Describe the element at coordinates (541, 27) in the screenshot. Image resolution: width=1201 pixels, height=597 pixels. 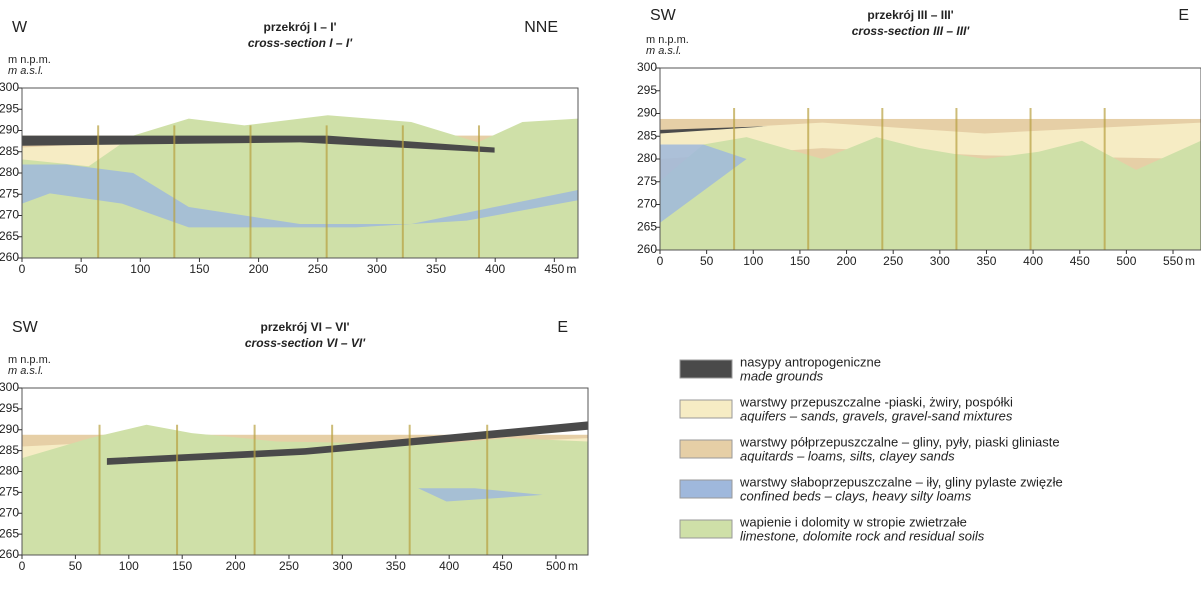
I see `right-direction: NNE` at that location.